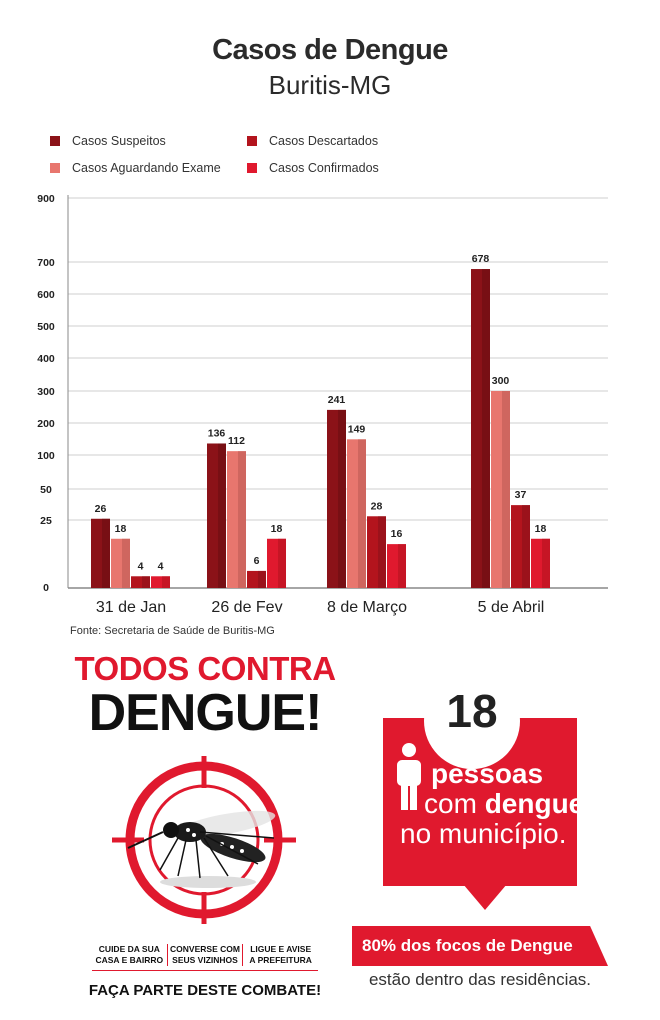 This screenshot has height=1020, width=660. What do you see at coordinates (131, 607) in the screenshot?
I see `x-tick-label: 31 de Jan` at bounding box center [131, 607].